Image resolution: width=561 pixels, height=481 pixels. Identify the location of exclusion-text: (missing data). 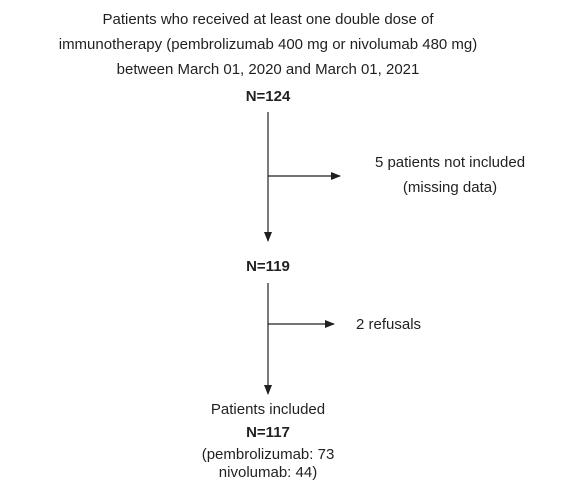
(450, 187).